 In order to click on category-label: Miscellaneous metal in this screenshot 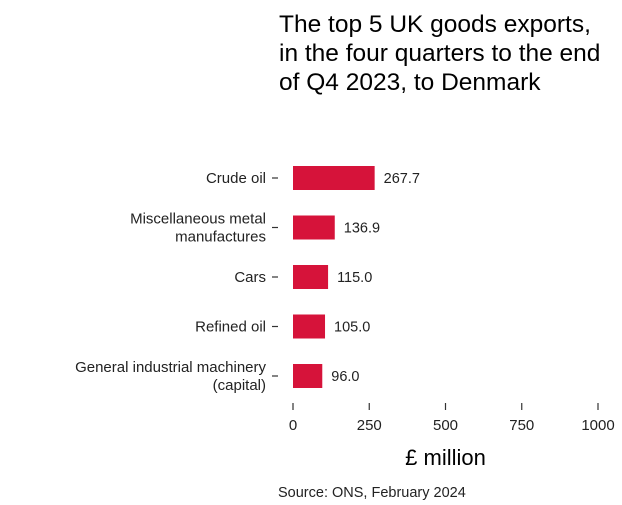, I will do `click(198, 219)`.